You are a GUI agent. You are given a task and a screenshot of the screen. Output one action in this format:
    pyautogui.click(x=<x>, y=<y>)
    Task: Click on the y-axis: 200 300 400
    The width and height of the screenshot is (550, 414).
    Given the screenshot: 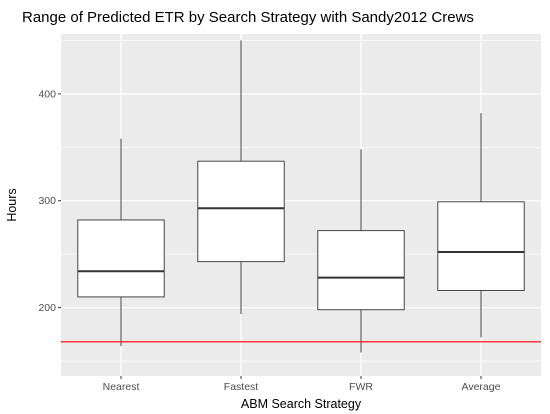 What is the action you would take?
    pyautogui.click(x=49, y=201)
    